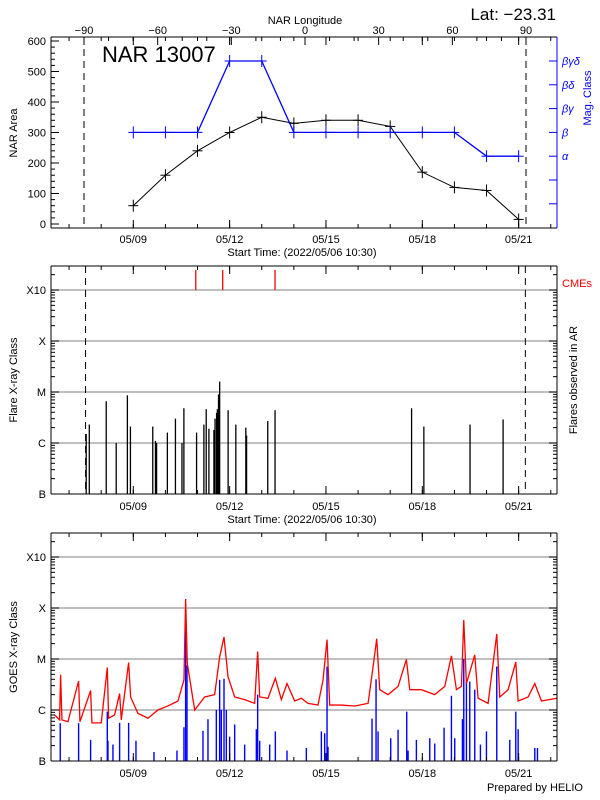 The image size is (600, 800). What do you see at coordinates (134, 507) in the screenshot?
I see `panel2-date-tick-label: 05/09` at bounding box center [134, 507].